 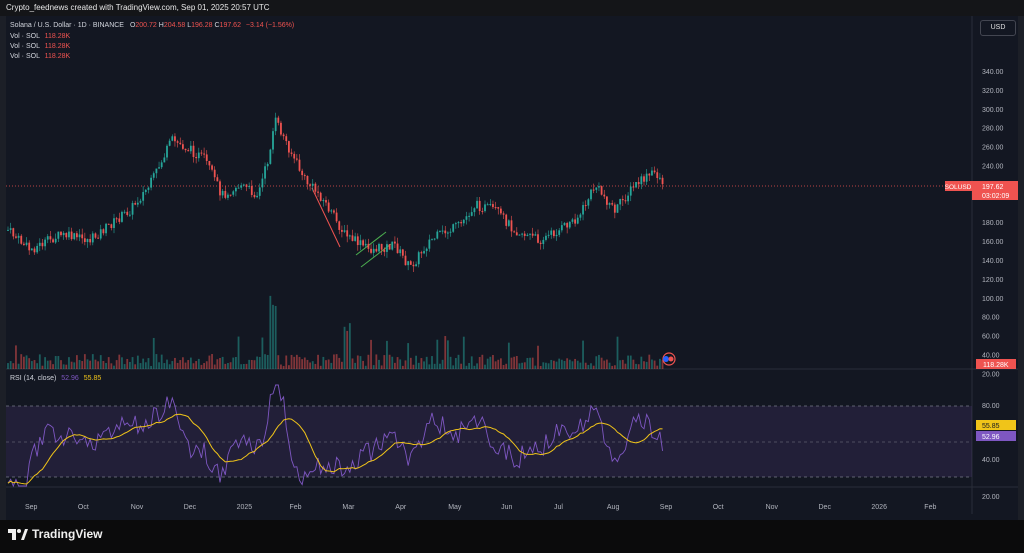 What do you see at coordinates (326, 217) in the screenshot?
I see `trendline-red` at bounding box center [326, 217].